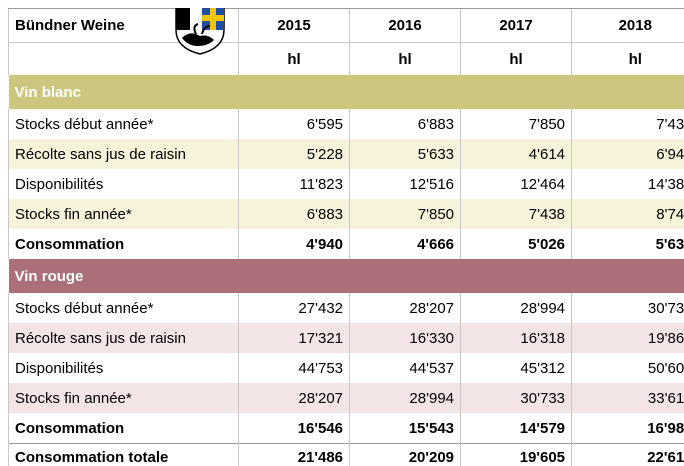  Describe the element at coordinates (294, 308) in the screenshot. I see `cell-value: 27'432` at that location.